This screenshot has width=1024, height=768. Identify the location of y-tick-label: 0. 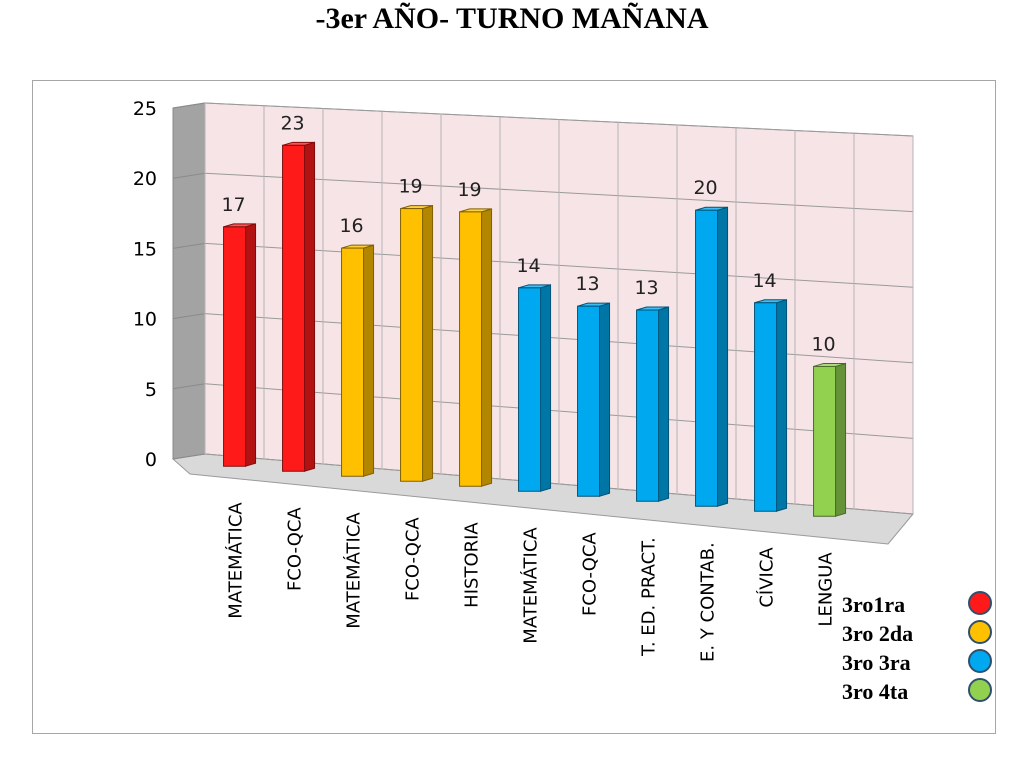
(151, 460).